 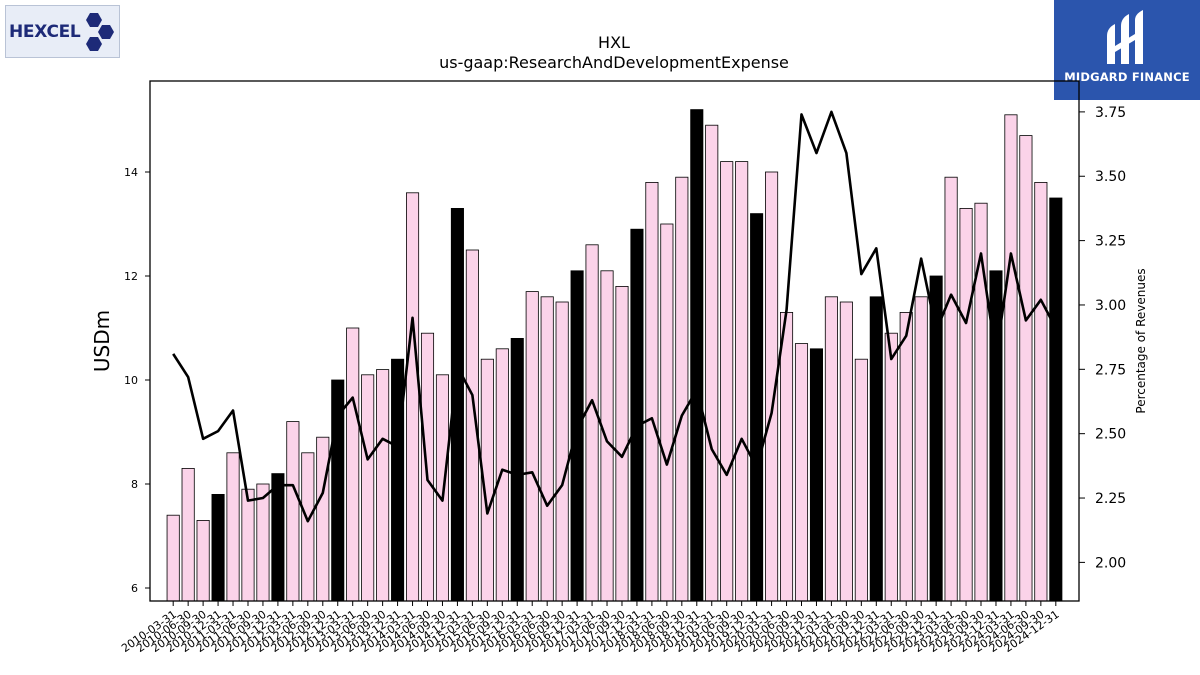 What do you see at coordinates (1127, 77) in the screenshot?
I see `midgard-logo-text: MIDGARD FINANCE` at bounding box center [1127, 77].